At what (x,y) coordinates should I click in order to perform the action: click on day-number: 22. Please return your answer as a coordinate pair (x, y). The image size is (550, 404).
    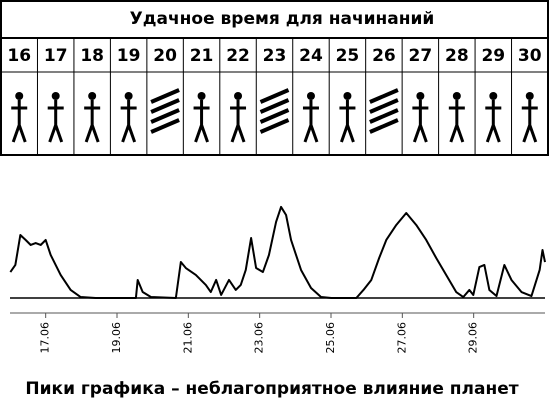
    Looking at the image, I should click on (238, 56).